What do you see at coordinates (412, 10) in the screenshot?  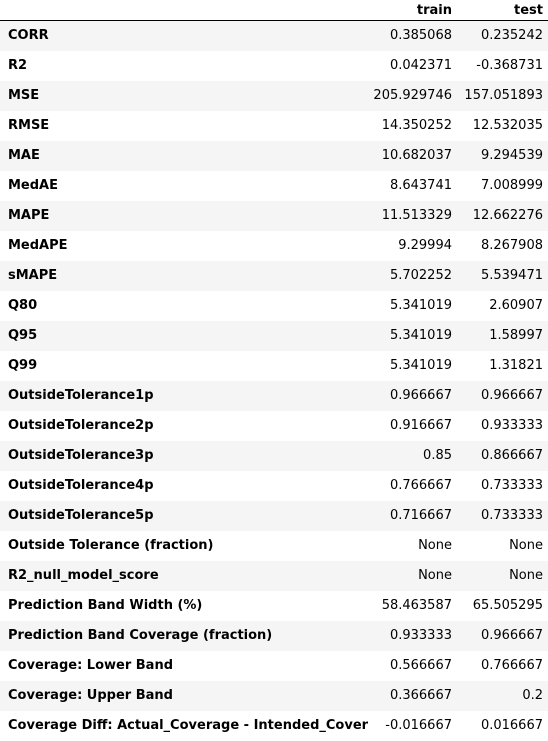 I see `header-train: train` at bounding box center [412, 10].